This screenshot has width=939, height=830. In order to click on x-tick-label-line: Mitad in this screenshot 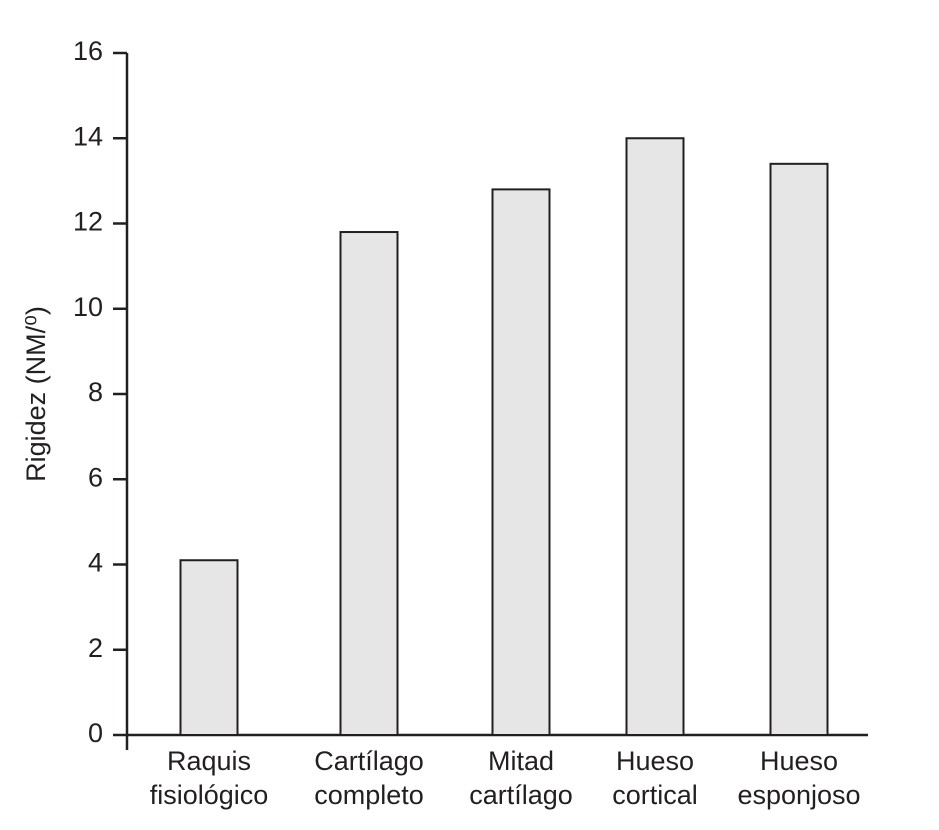, I will do `click(521, 761)`.